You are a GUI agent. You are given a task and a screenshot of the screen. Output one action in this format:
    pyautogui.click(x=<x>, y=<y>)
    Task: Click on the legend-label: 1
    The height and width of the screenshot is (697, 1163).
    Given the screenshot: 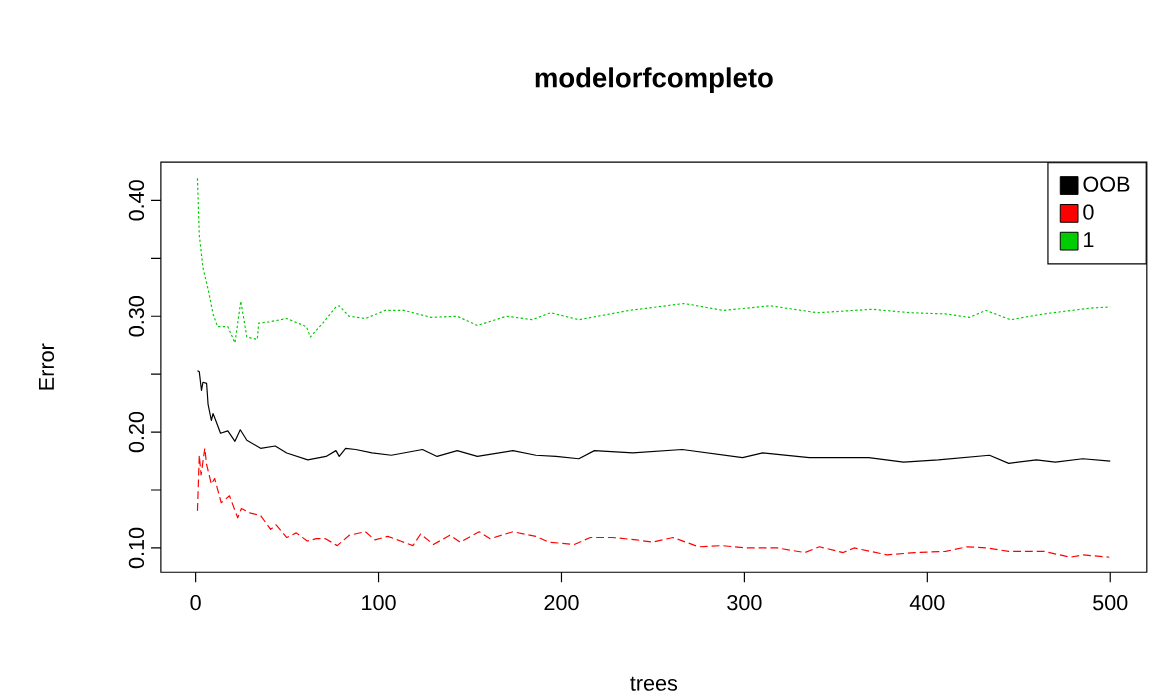 What is the action you would take?
    pyautogui.click(x=1089, y=239)
    